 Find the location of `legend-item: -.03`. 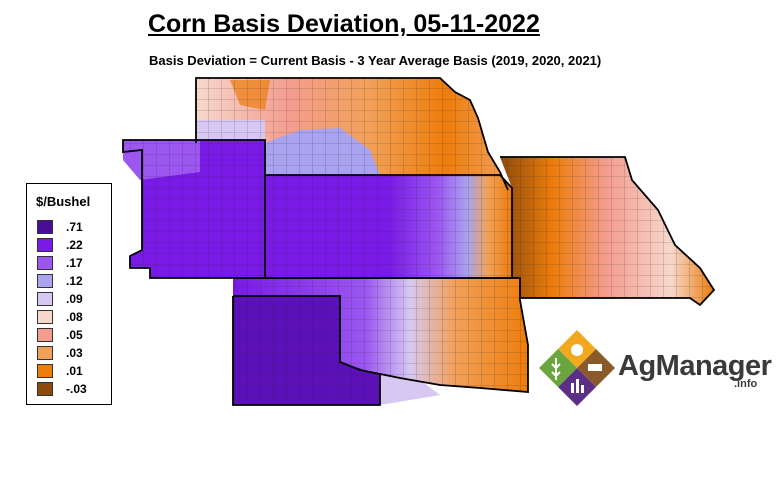

legend-item: -.03 is located at coordinates (73, 390).